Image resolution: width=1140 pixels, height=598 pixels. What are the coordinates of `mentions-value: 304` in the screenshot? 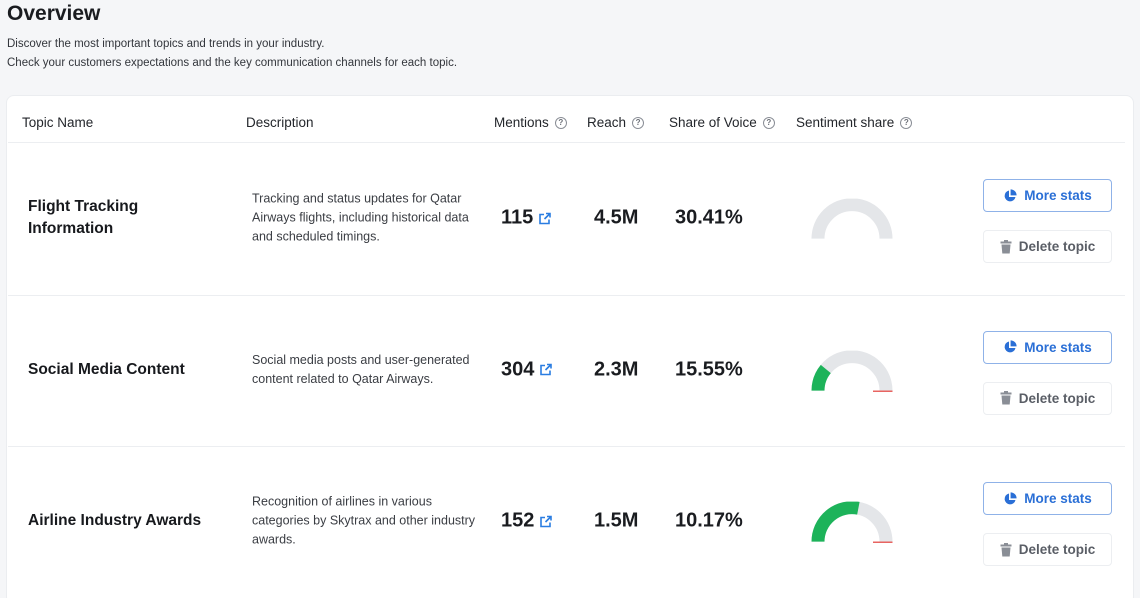 It's located at (527, 369).